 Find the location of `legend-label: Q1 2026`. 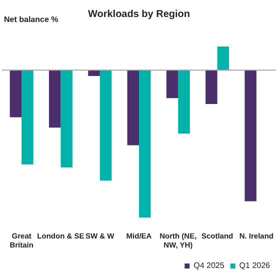

legend-label: Q1 2026 is located at coordinates (255, 265).